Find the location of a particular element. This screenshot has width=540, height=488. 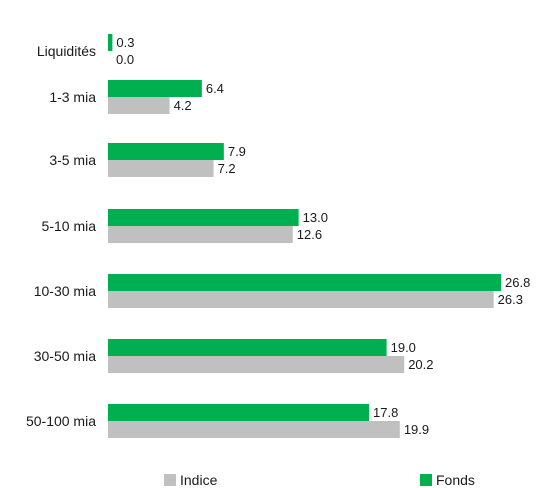

value-label-fonds-3-5-mia: 7.9 is located at coordinates (237, 151).